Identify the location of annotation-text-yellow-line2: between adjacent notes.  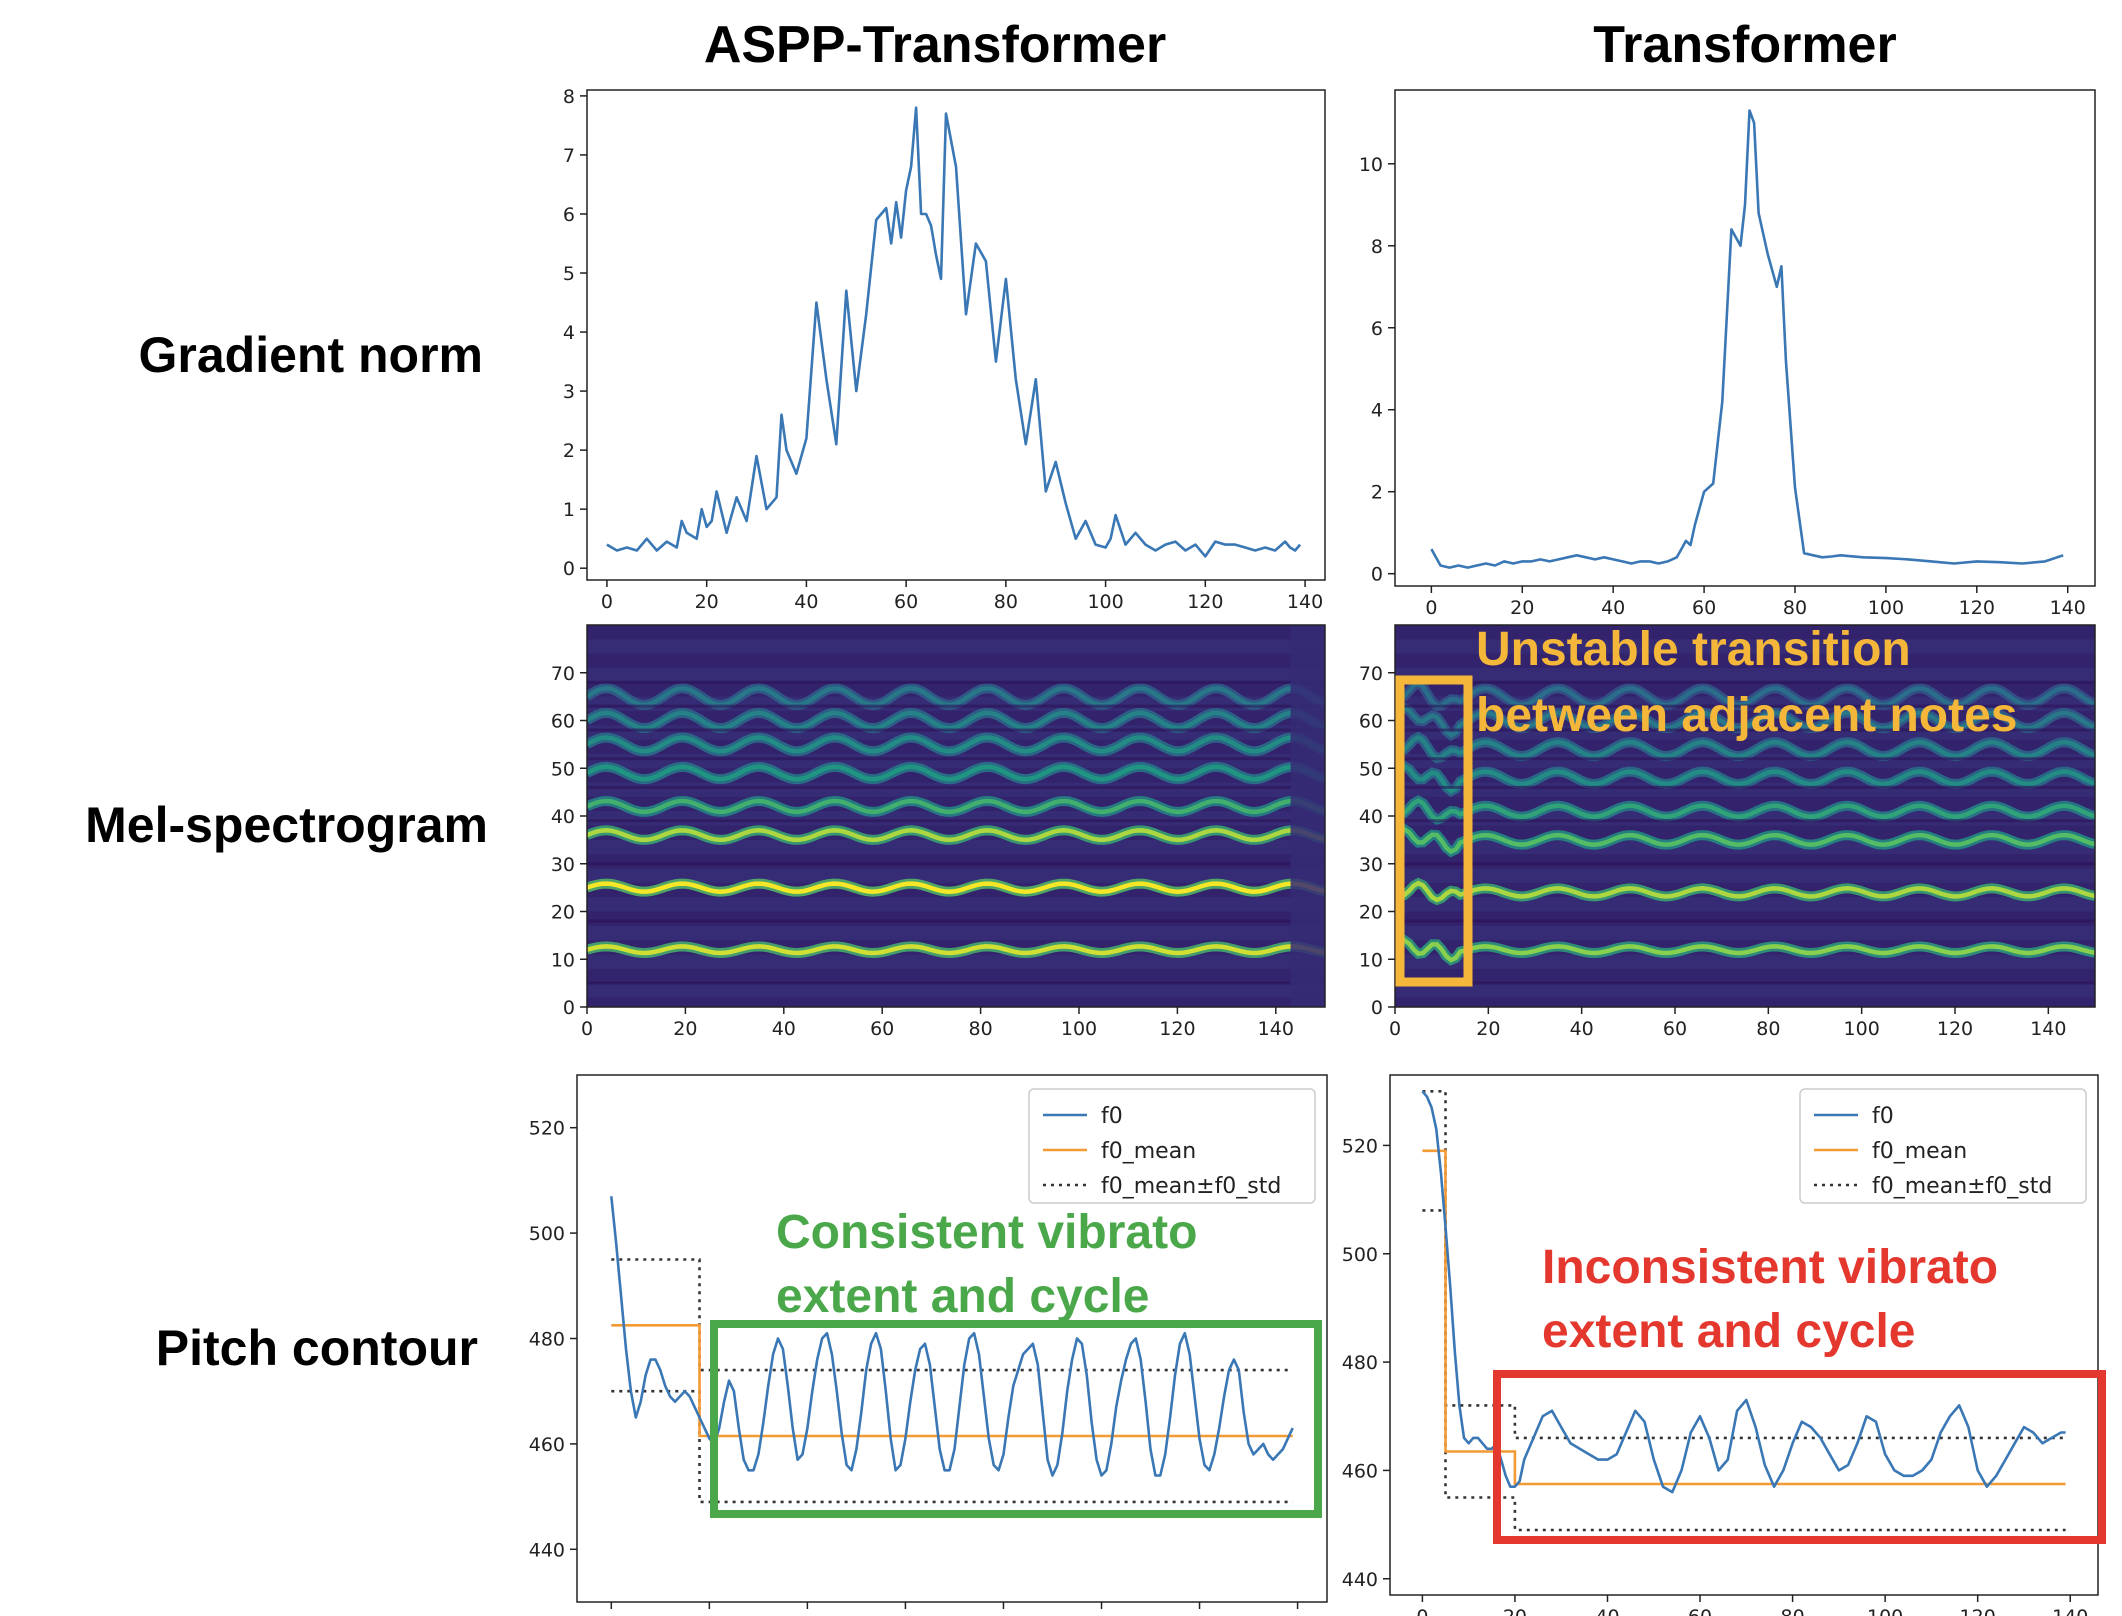
(1746, 715).